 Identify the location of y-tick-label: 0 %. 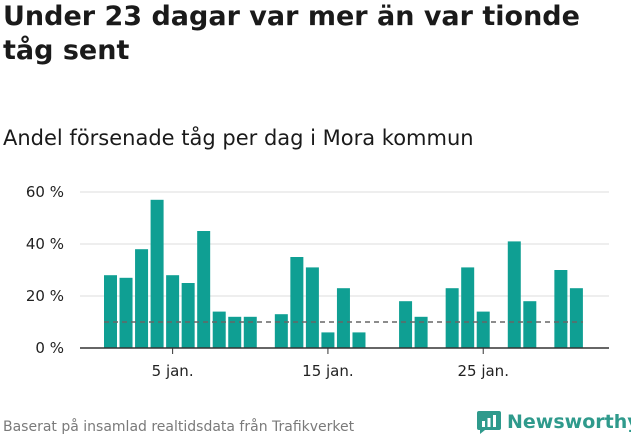
(49, 348).